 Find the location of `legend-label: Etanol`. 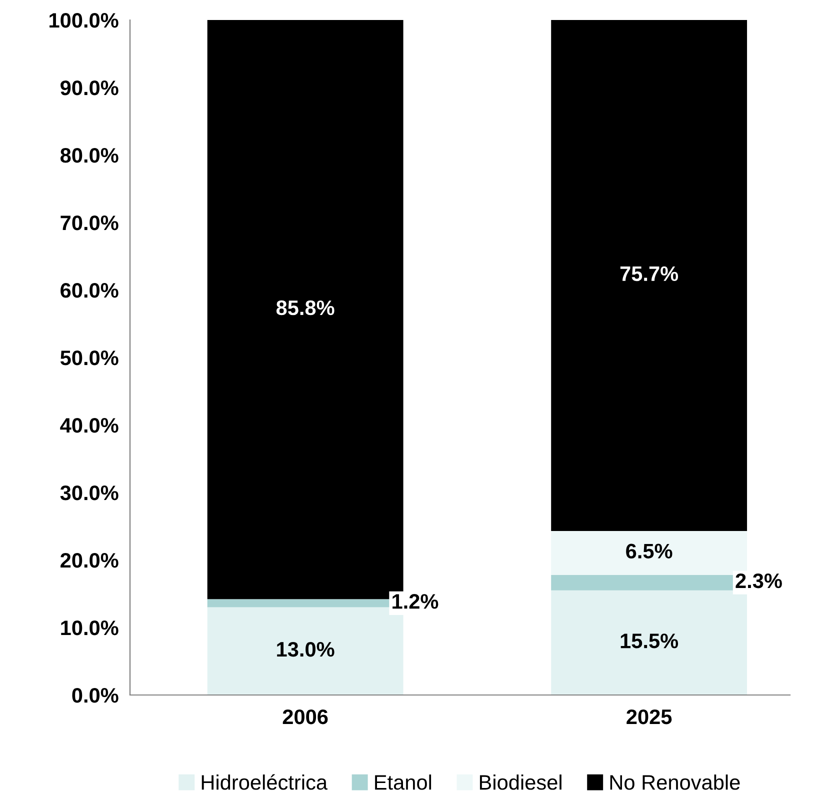

legend-label: Etanol is located at coordinates (403, 782).